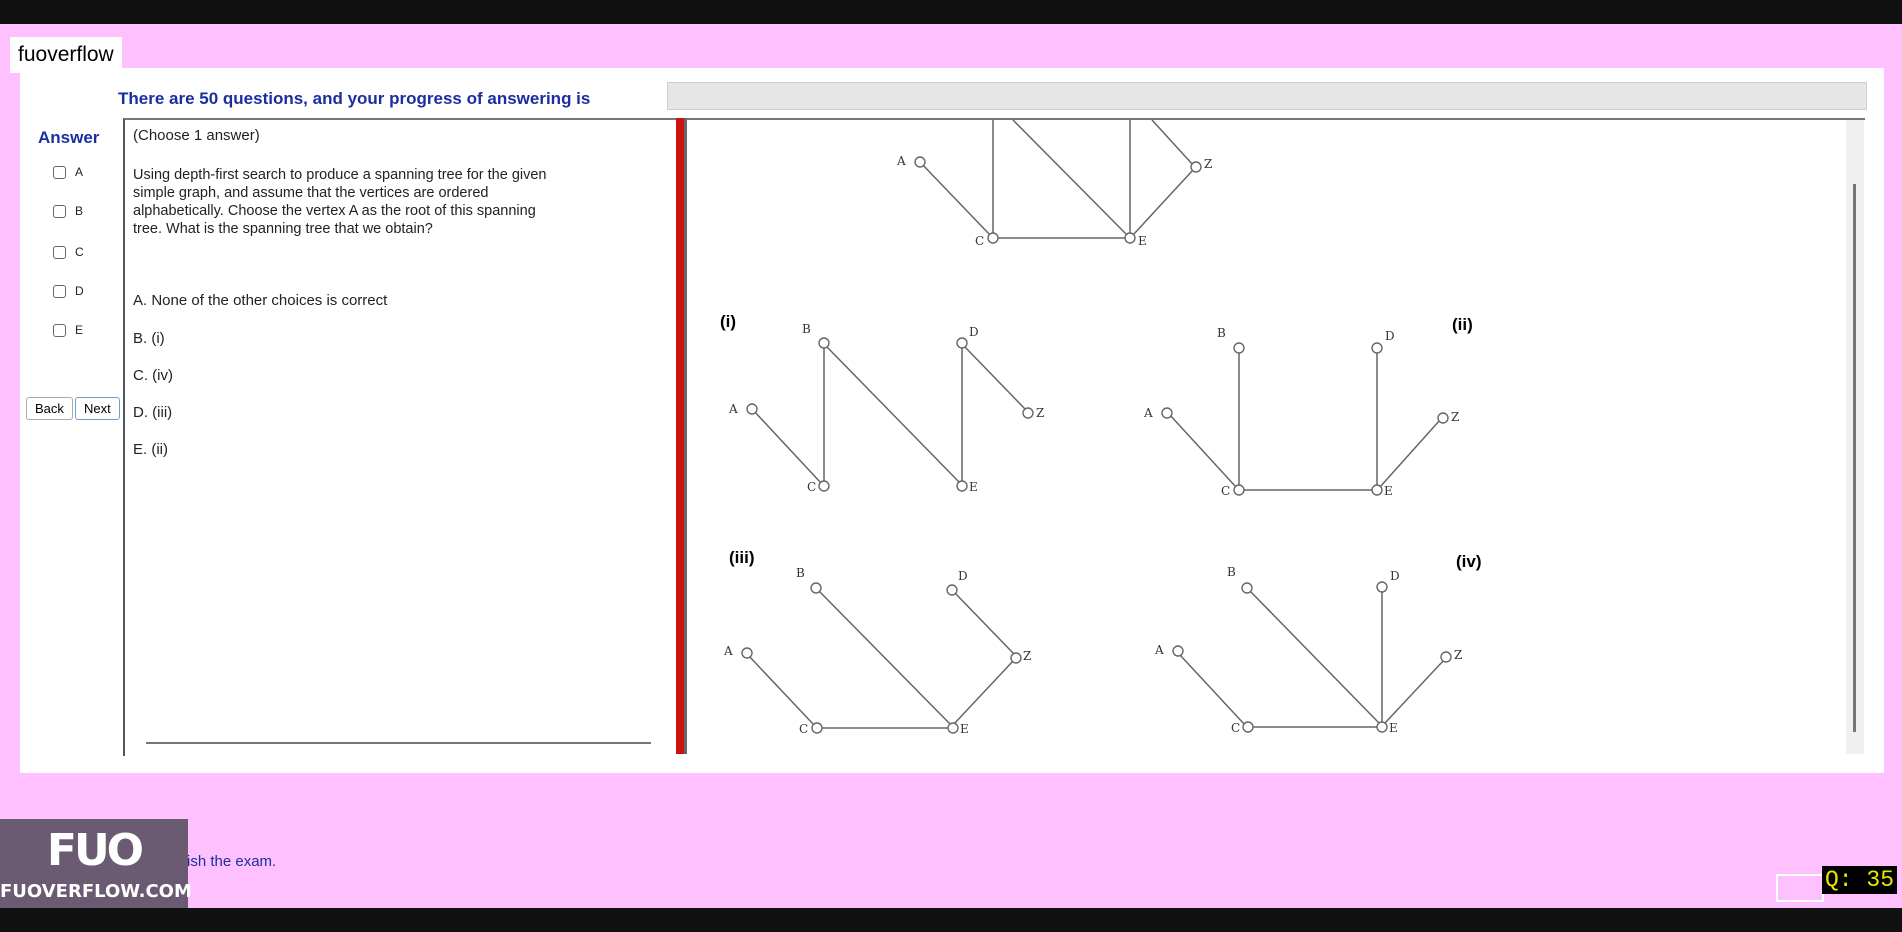 The width and height of the screenshot is (1902, 932). What do you see at coordinates (96, 891) in the screenshot?
I see `logo-text: FUOVERFLOW.COM` at bounding box center [96, 891].